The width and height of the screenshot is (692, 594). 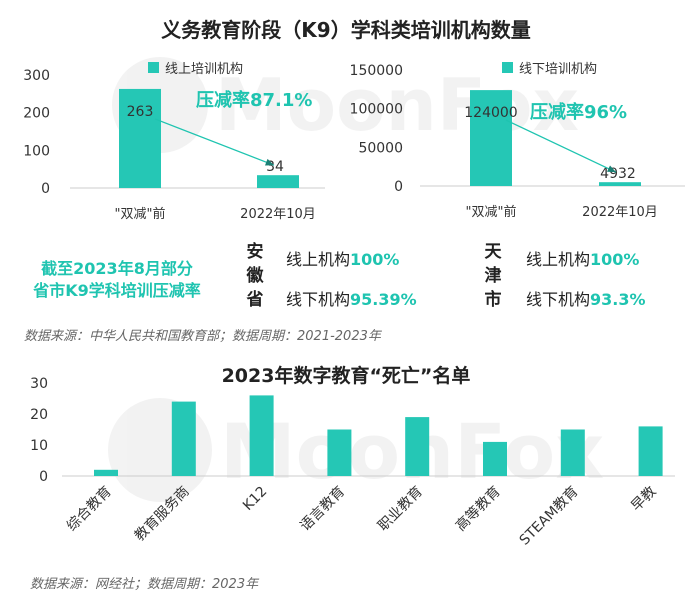 What do you see at coordinates (39, 446) in the screenshot?
I see `y-tick-label: 10` at bounding box center [39, 446].